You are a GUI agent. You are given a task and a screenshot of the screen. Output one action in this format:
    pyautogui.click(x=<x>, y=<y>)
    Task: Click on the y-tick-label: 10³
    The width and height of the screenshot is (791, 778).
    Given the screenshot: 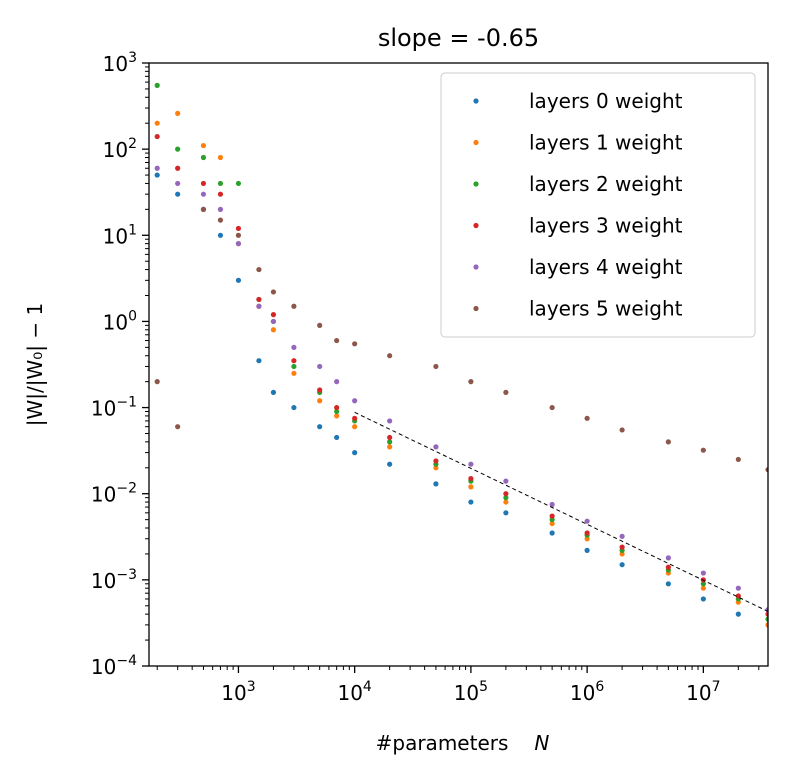 What is the action you would take?
    pyautogui.click(x=120, y=63)
    